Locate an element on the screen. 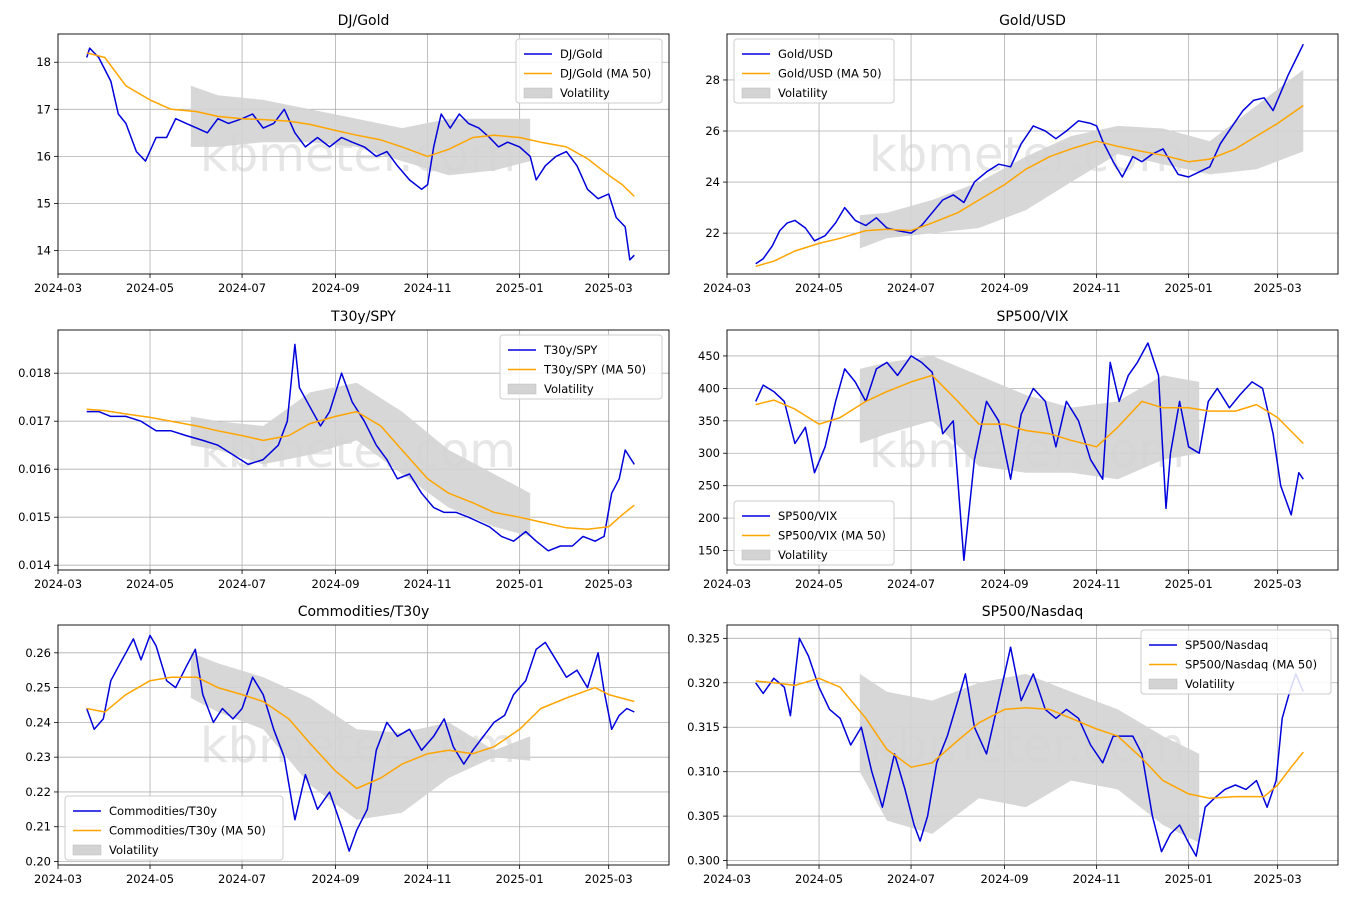  y-tick-label: 0.320 is located at coordinates (703, 683).